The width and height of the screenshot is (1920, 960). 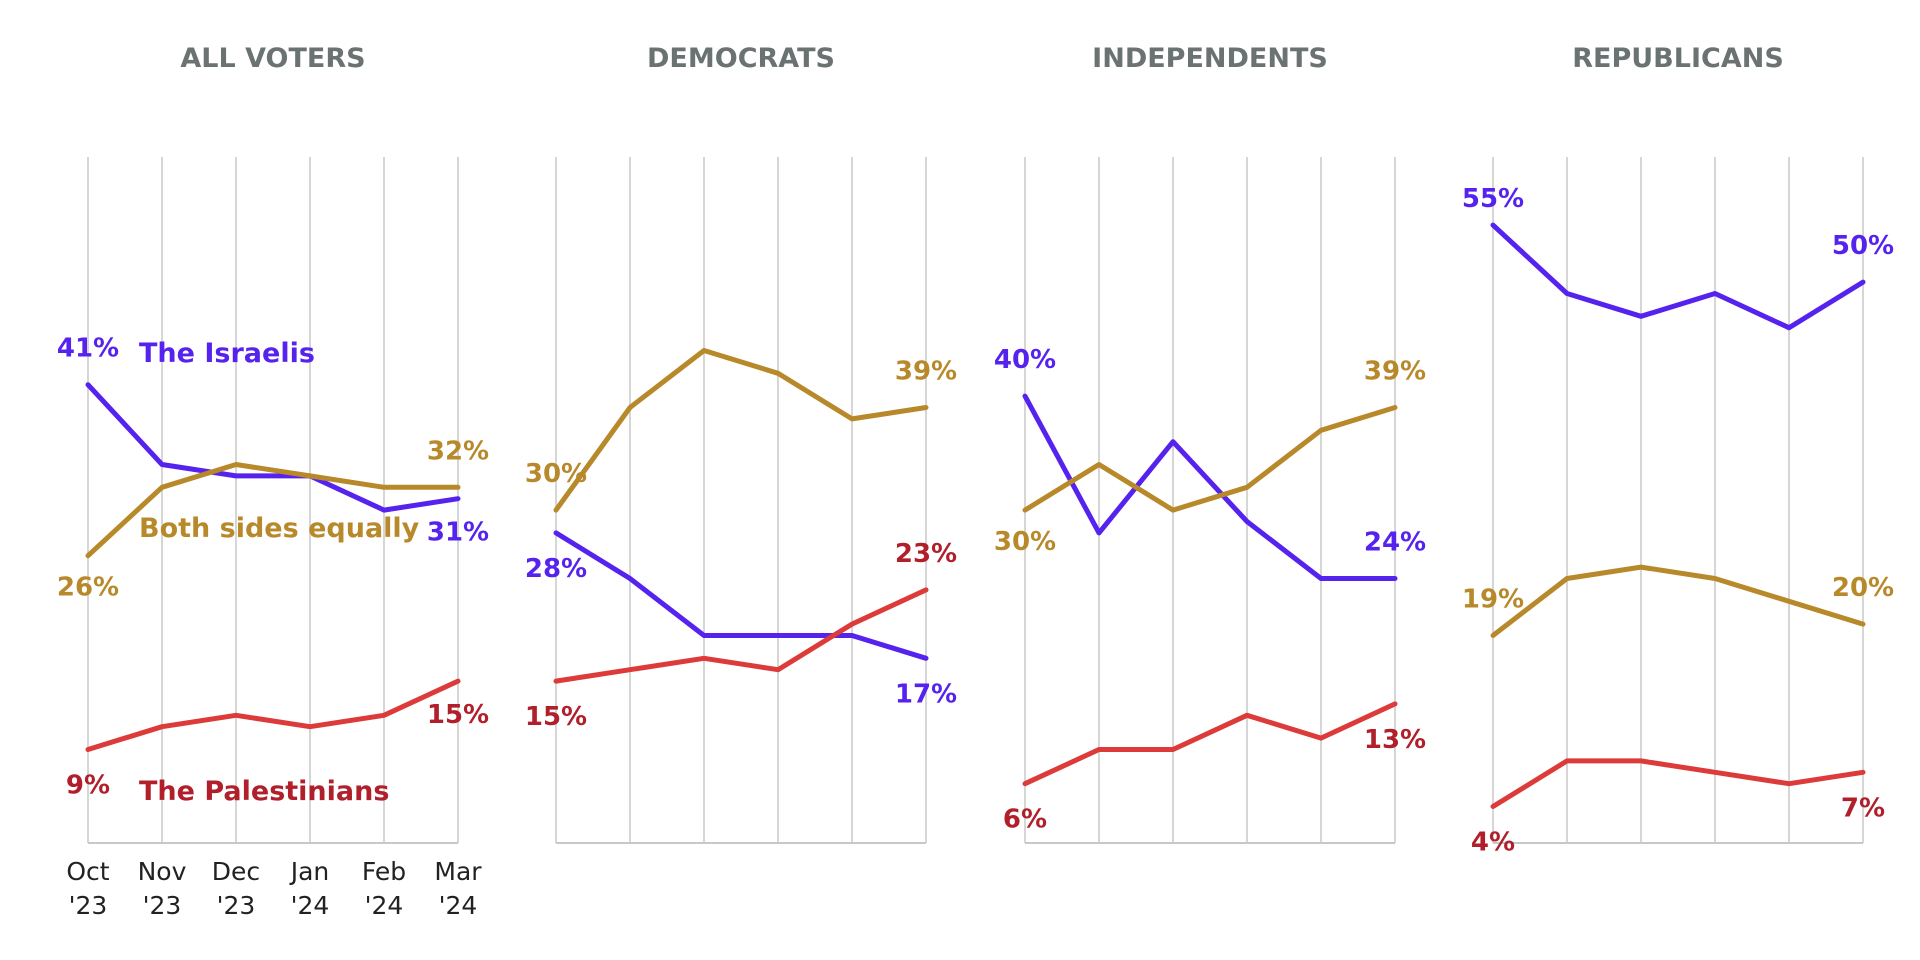 What do you see at coordinates (88, 349) in the screenshot?
I see `data-label-israelis: 41%` at bounding box center [88, 349].